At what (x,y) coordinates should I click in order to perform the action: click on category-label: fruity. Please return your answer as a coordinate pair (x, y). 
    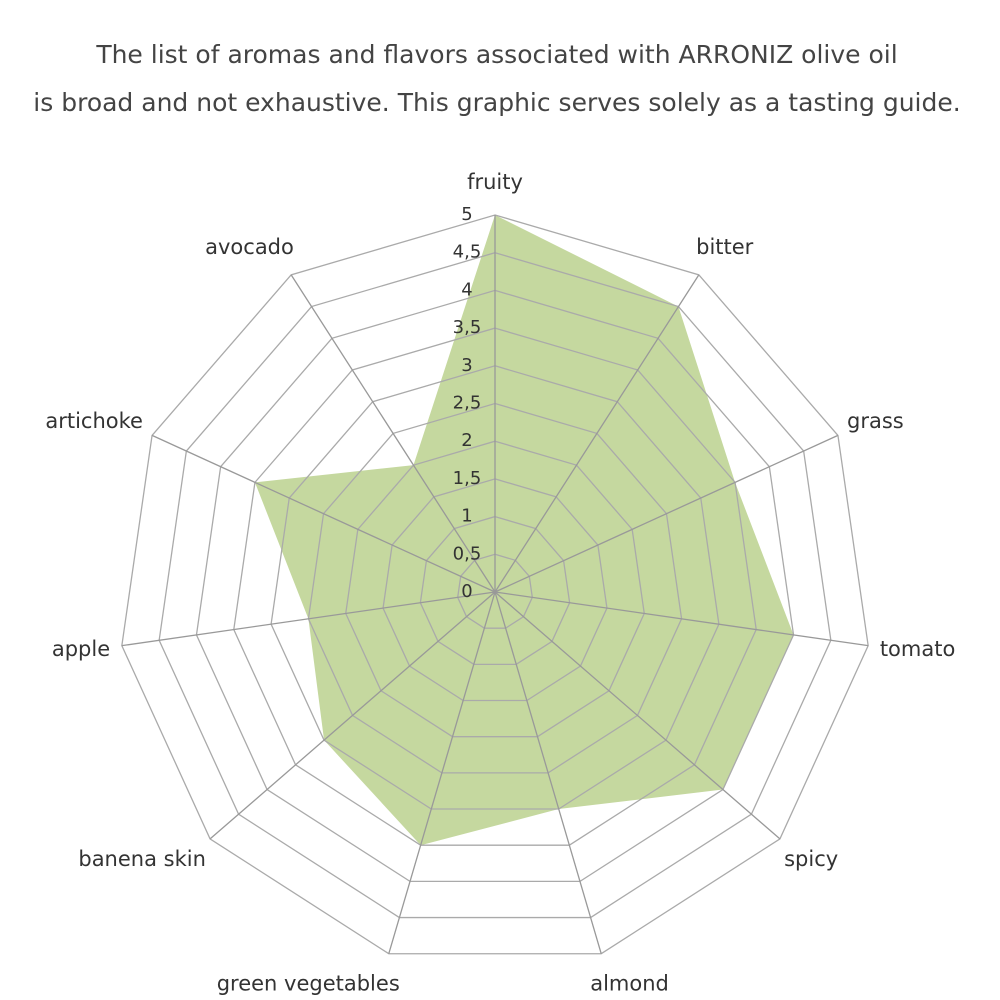
    Looking at the image, I should click on (495, 182).